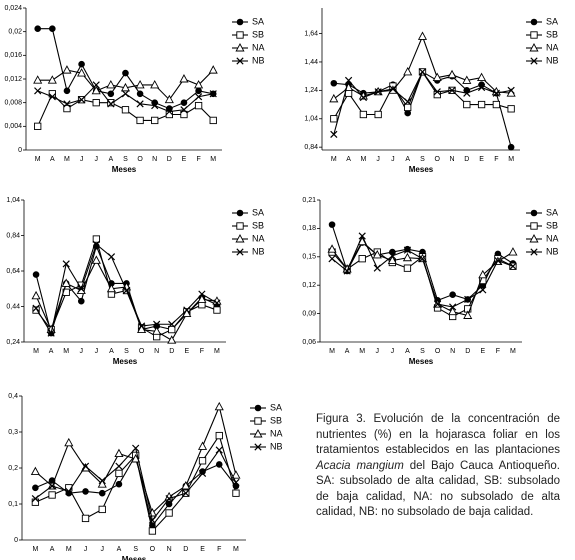 This screenshot has height=560, width=575. I want to click on legend-label: SA, so click(552, 21).